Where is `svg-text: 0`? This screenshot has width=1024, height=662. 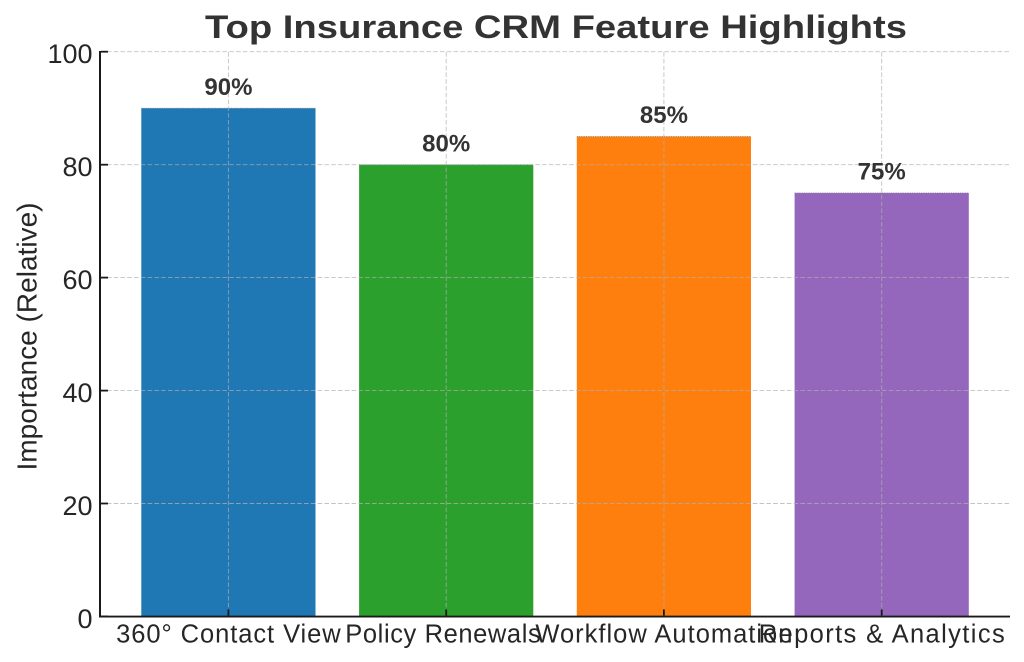
svg-text: 0 is located at coordinates (84, 619).